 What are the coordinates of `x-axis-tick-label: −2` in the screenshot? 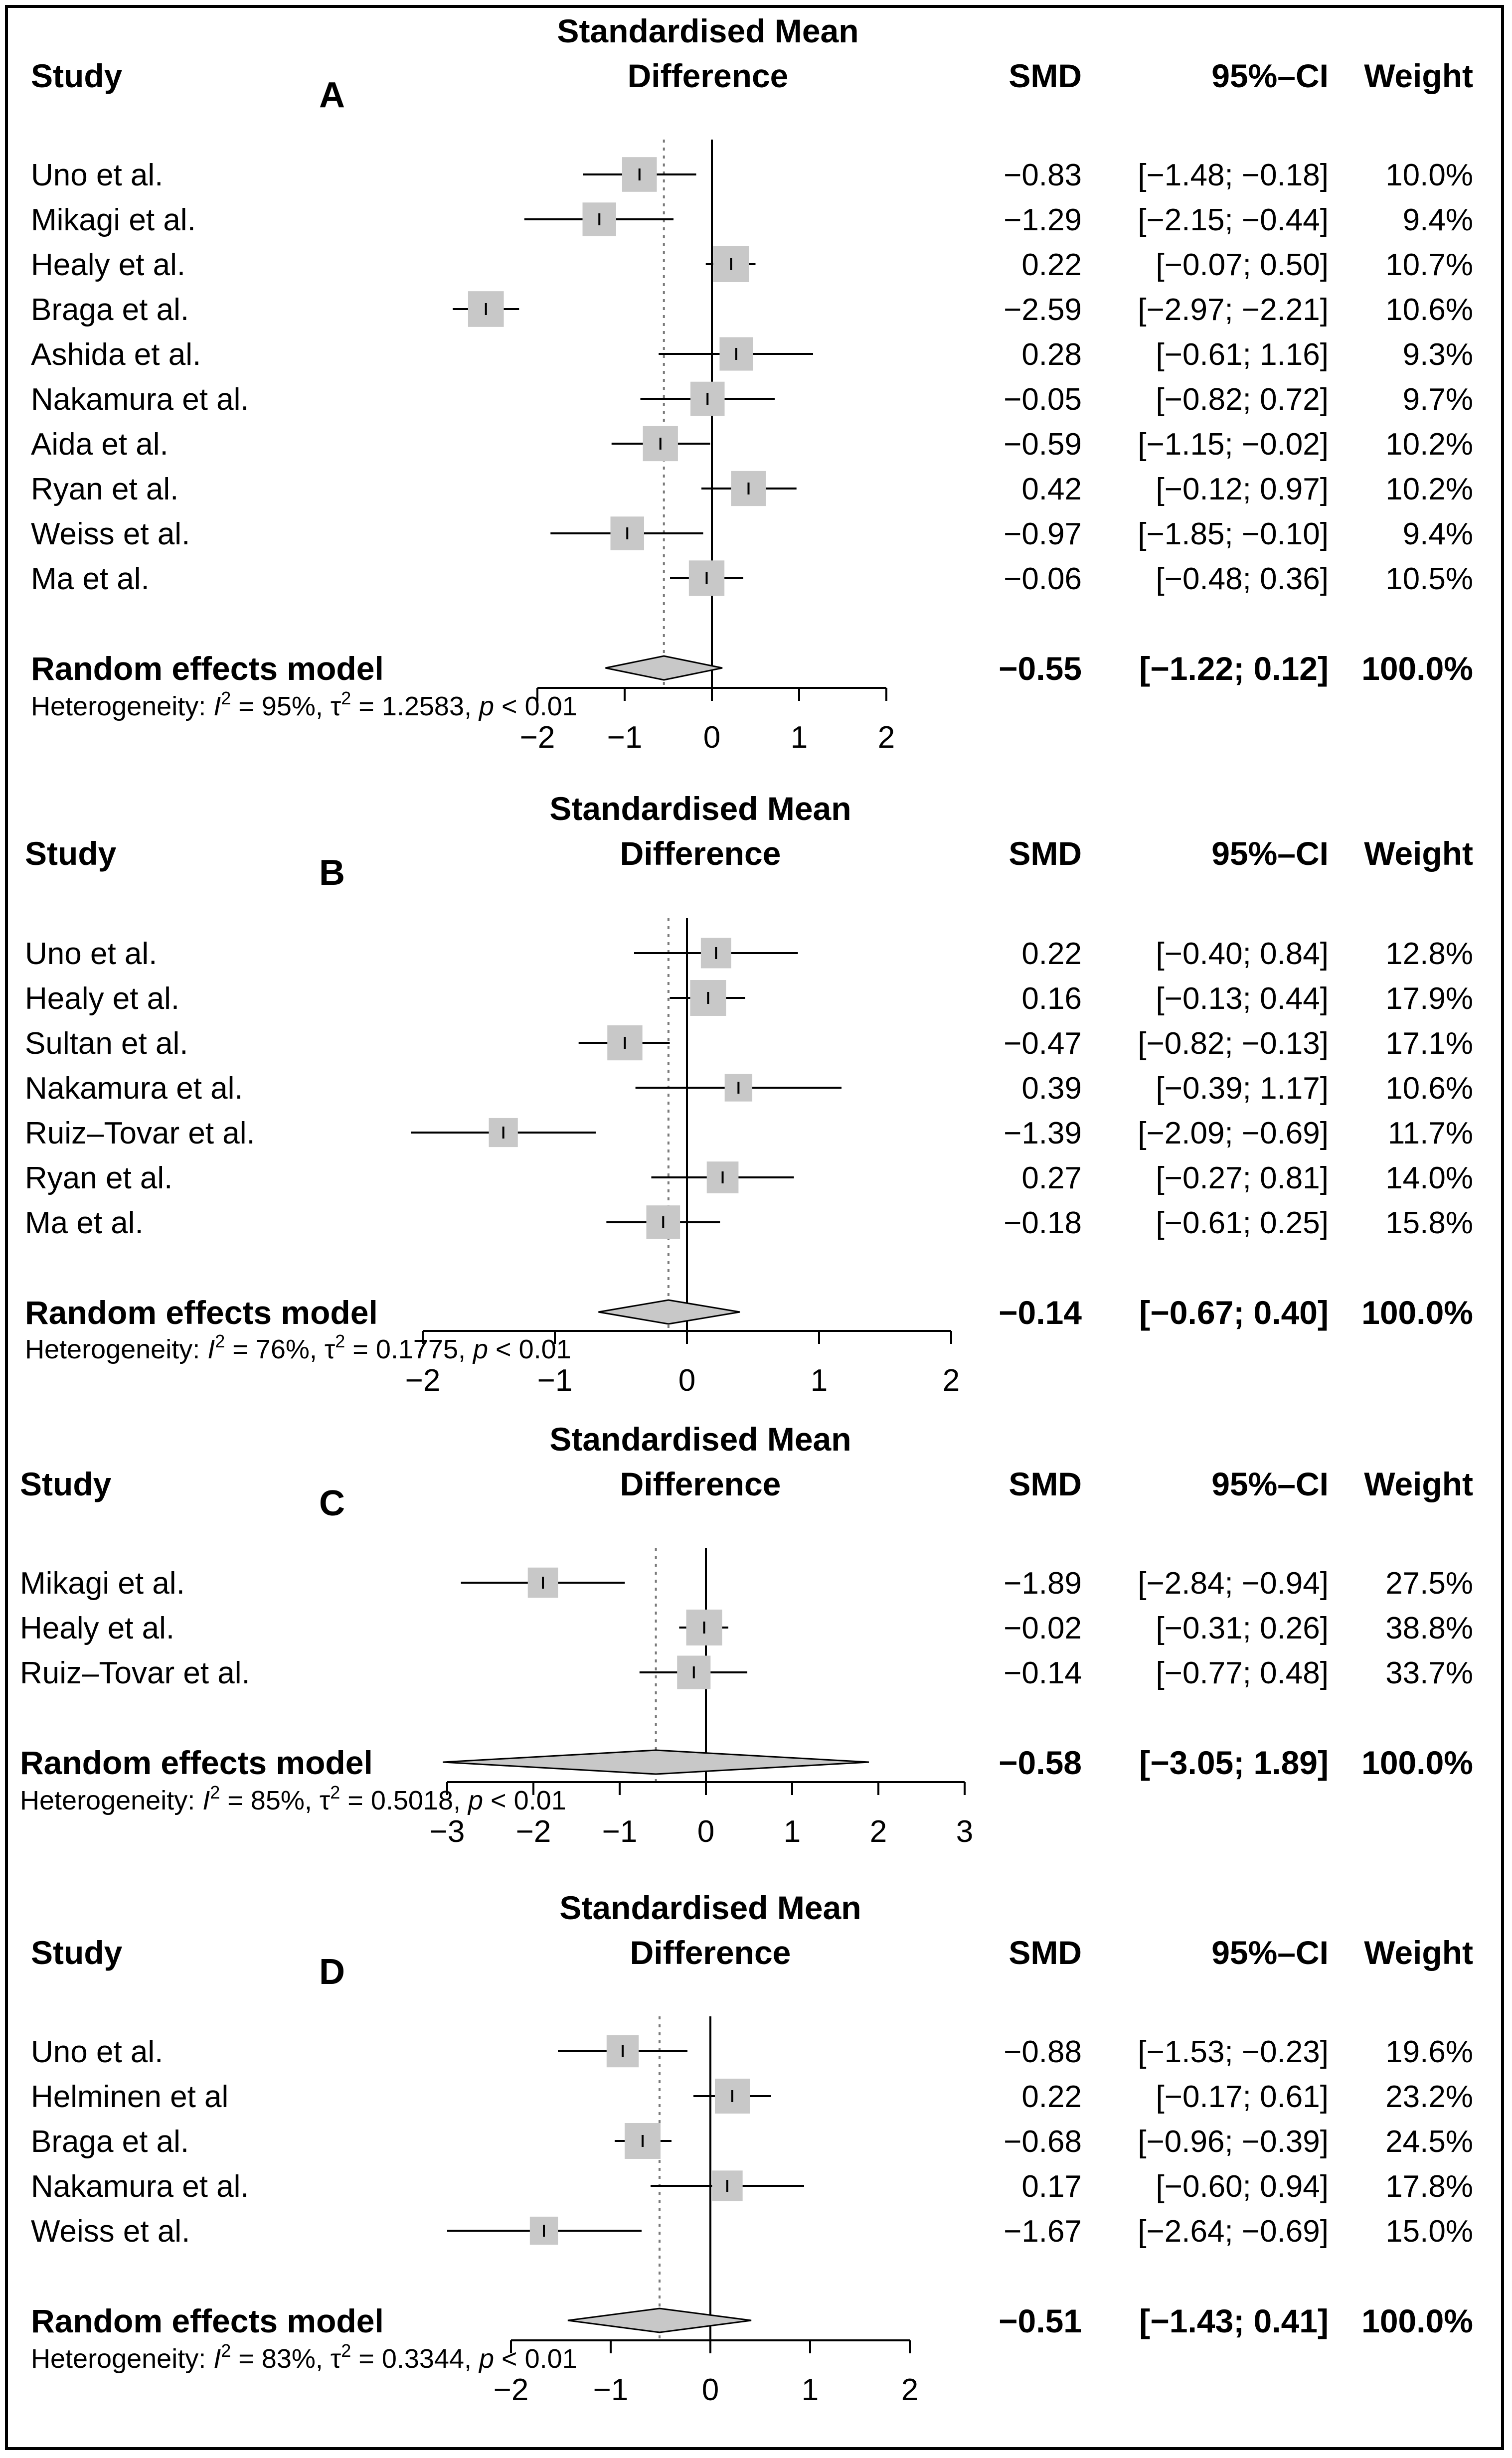 It's located at (511, 2390).